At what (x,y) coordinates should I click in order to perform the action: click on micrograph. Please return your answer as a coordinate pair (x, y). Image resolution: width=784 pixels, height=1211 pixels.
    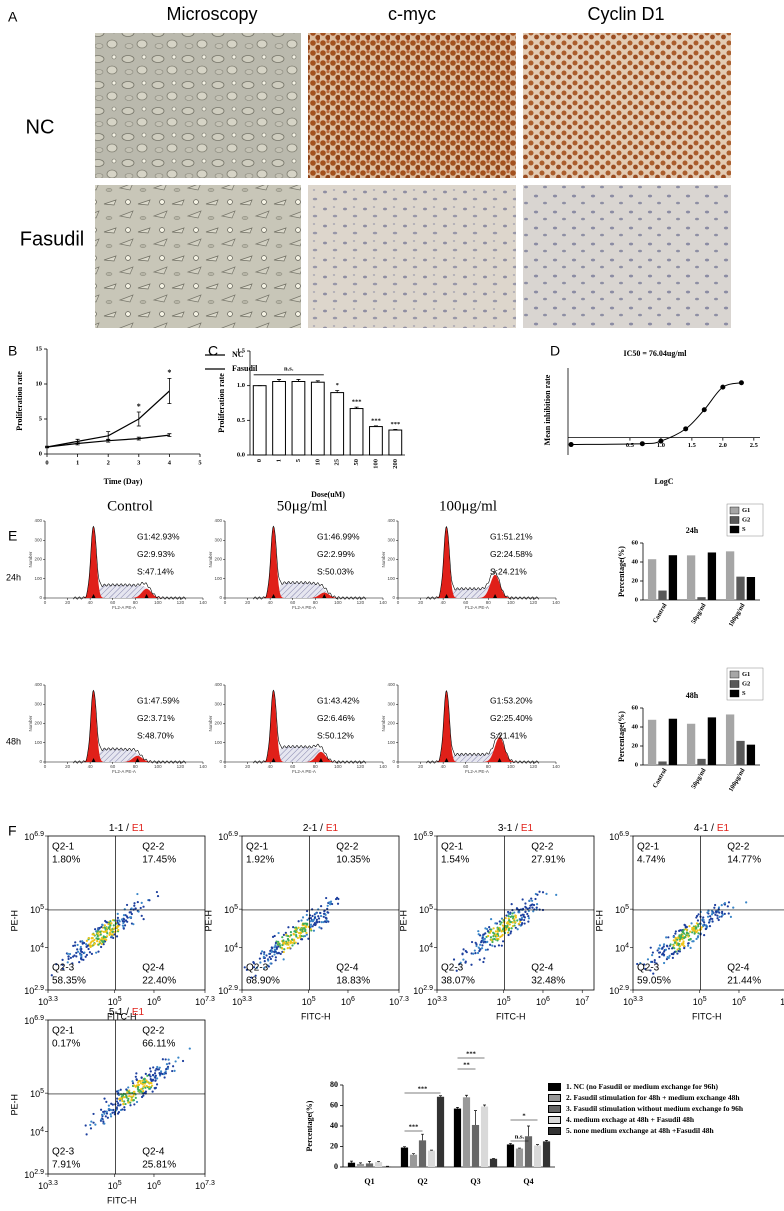
    Looking at the image, I should click on (412, 105).